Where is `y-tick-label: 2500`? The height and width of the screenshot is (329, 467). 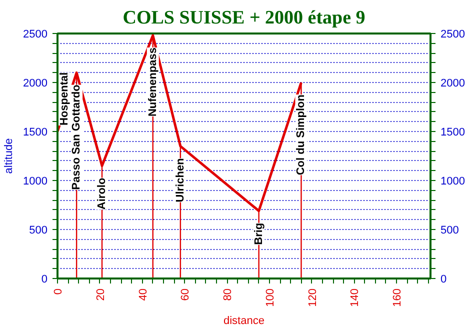
y-tick-label: 2500 is located at coordinates (35, 34).